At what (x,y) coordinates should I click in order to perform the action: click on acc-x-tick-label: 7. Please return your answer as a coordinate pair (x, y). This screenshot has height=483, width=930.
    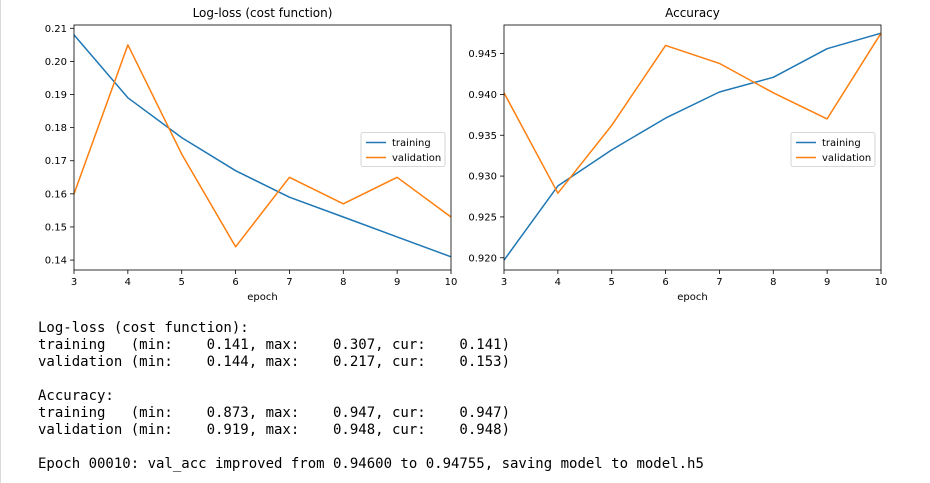
    Looking at the image, I should click on (719, 282).